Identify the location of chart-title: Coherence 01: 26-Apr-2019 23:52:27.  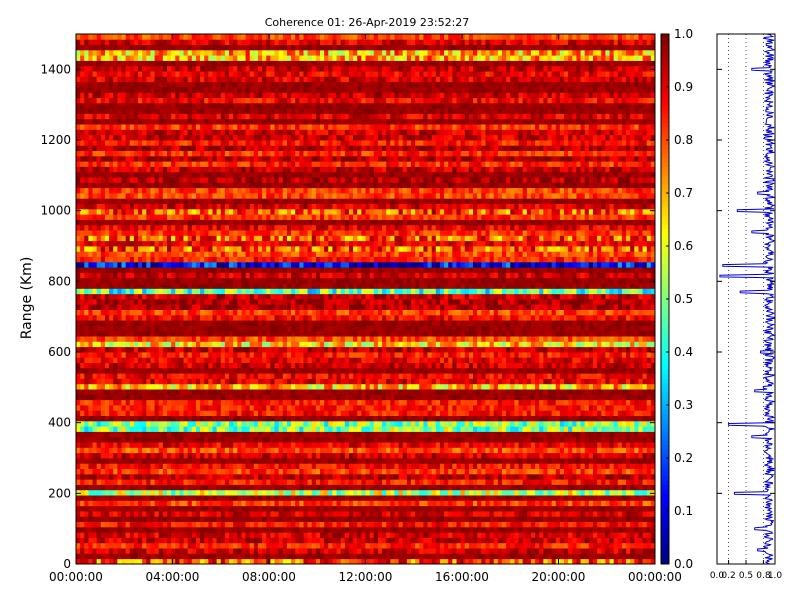
(367, 22).